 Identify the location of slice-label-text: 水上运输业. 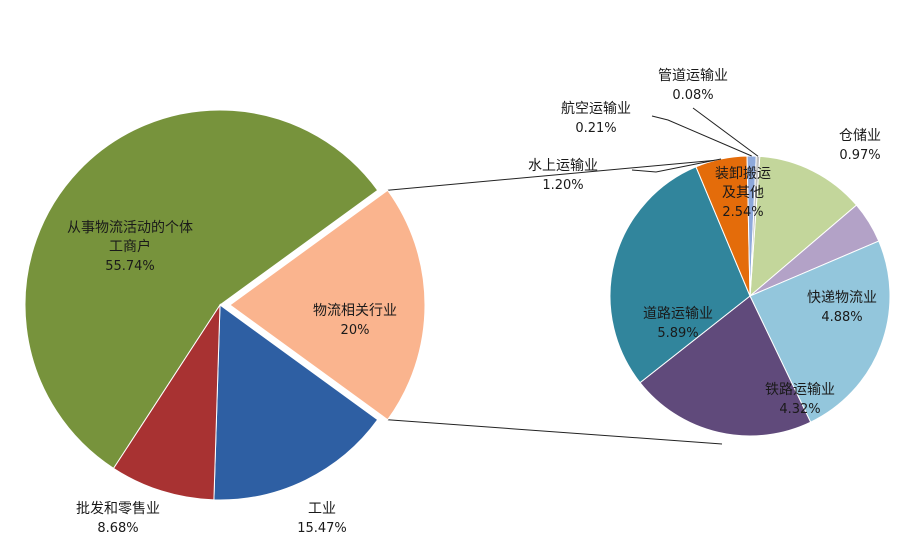
(563, 166).